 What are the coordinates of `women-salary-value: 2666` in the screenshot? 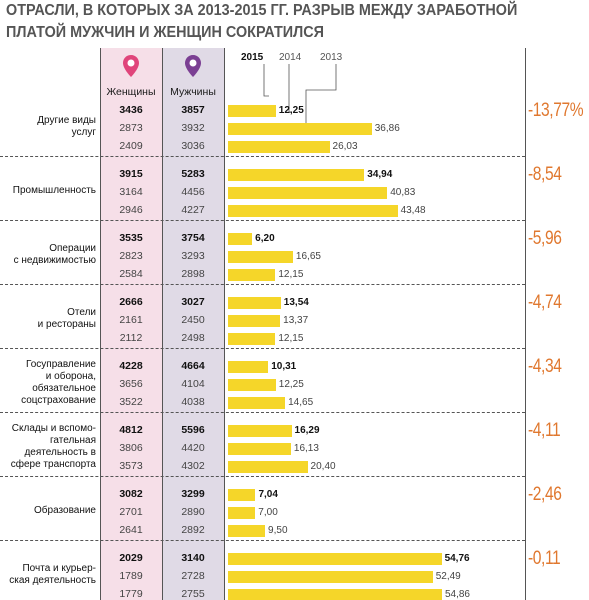 It's located at (131, 302).